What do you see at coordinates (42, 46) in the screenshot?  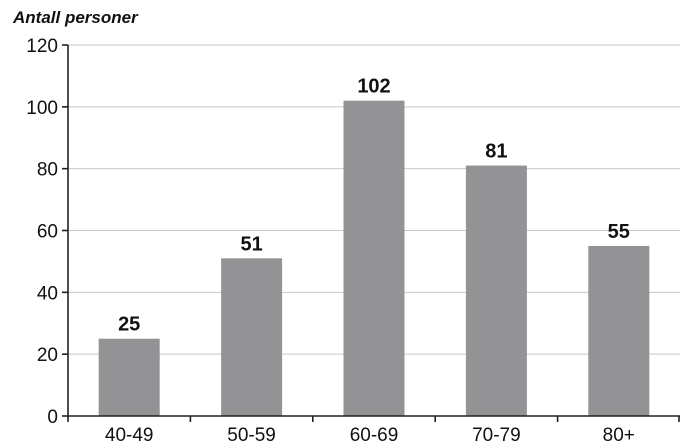 I see `y-tick-label: 120` at bounding box center [42, 46].